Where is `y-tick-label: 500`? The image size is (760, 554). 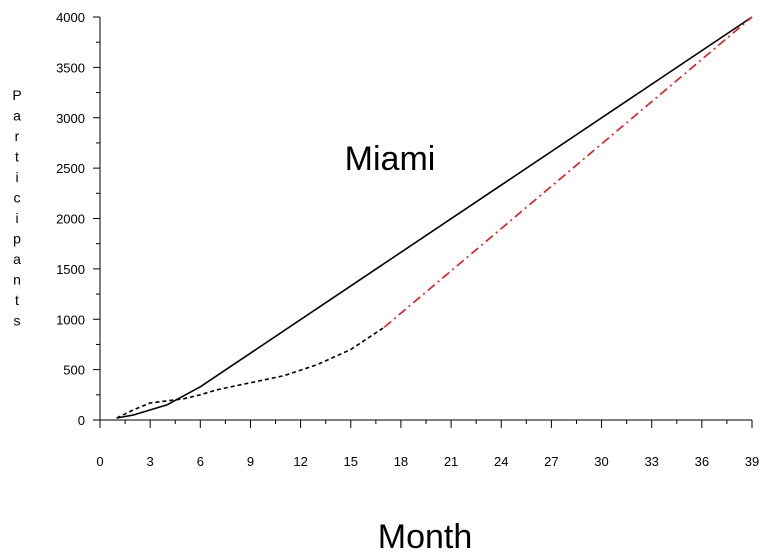 y-tick-label: 500 is located at coordinates (74, 370).